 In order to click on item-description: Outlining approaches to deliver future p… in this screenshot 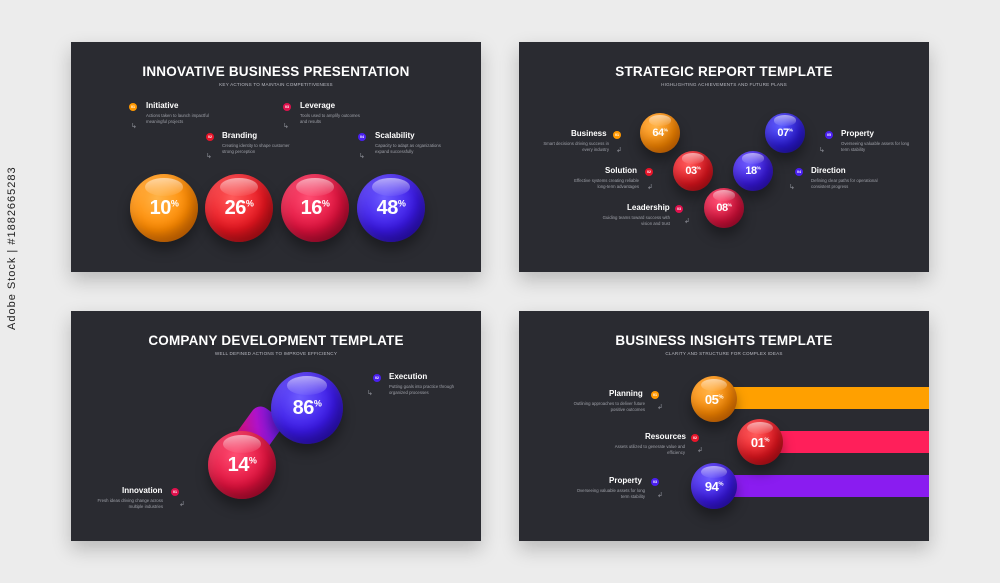, I will do `click(609, 406)`.